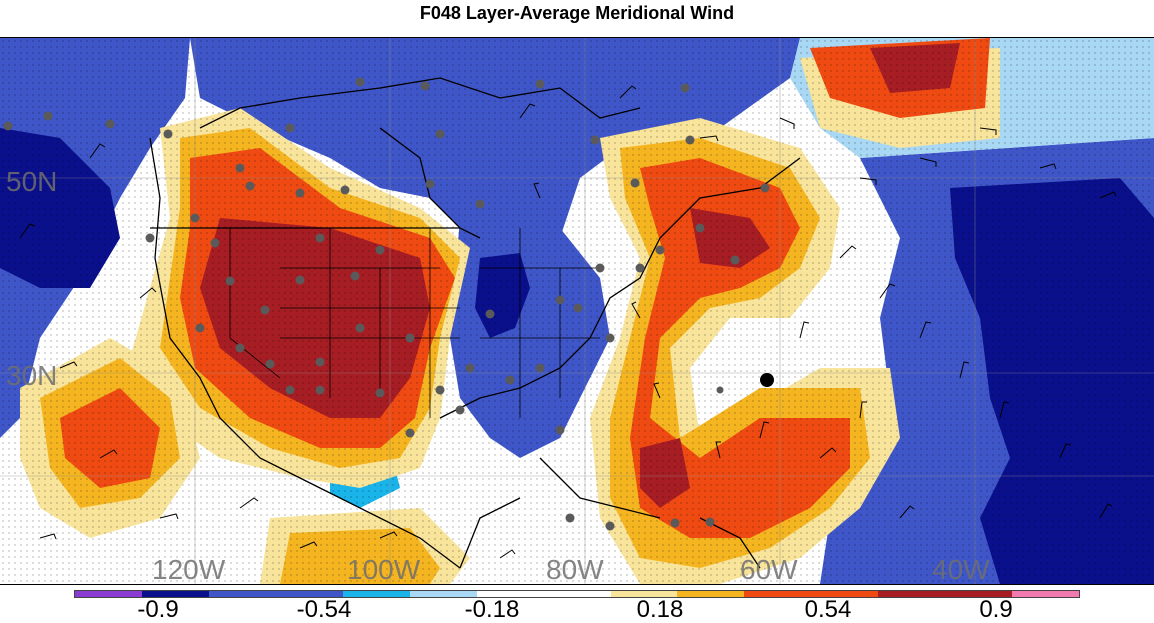  What do you see at coordinates (767, 380) in the screenshot?
I see `highlight-station` at bounding box center [767, 380].